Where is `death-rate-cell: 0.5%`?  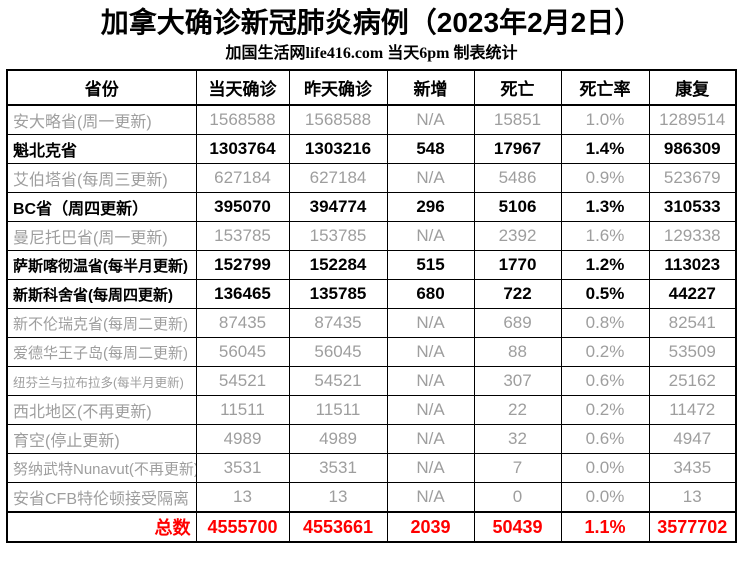
death-rate-cell: 0.5% is located at coordinates (605, 294).